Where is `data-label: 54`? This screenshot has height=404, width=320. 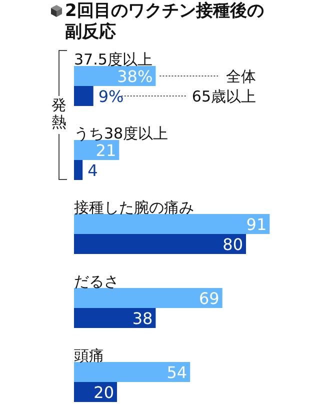 data-label: 54 is located at coordinates (177, 372).